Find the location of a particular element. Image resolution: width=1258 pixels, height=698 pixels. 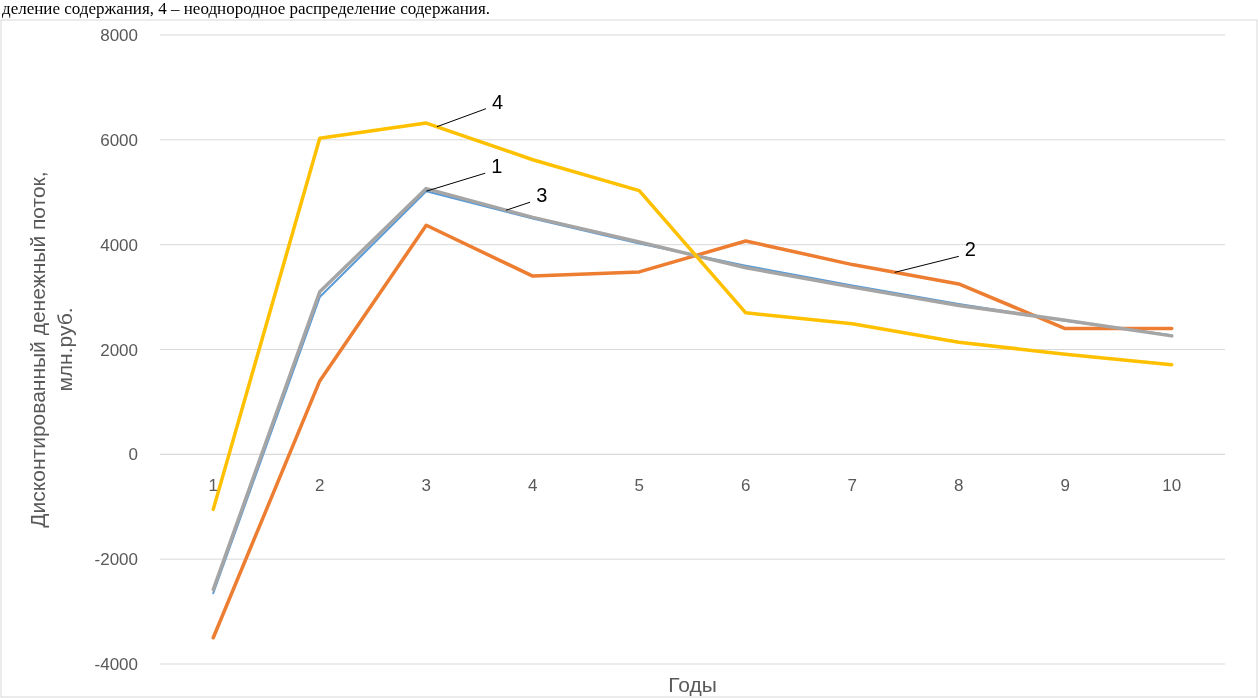

x-tick-label: 10 is located at coordinates (1172, 486).